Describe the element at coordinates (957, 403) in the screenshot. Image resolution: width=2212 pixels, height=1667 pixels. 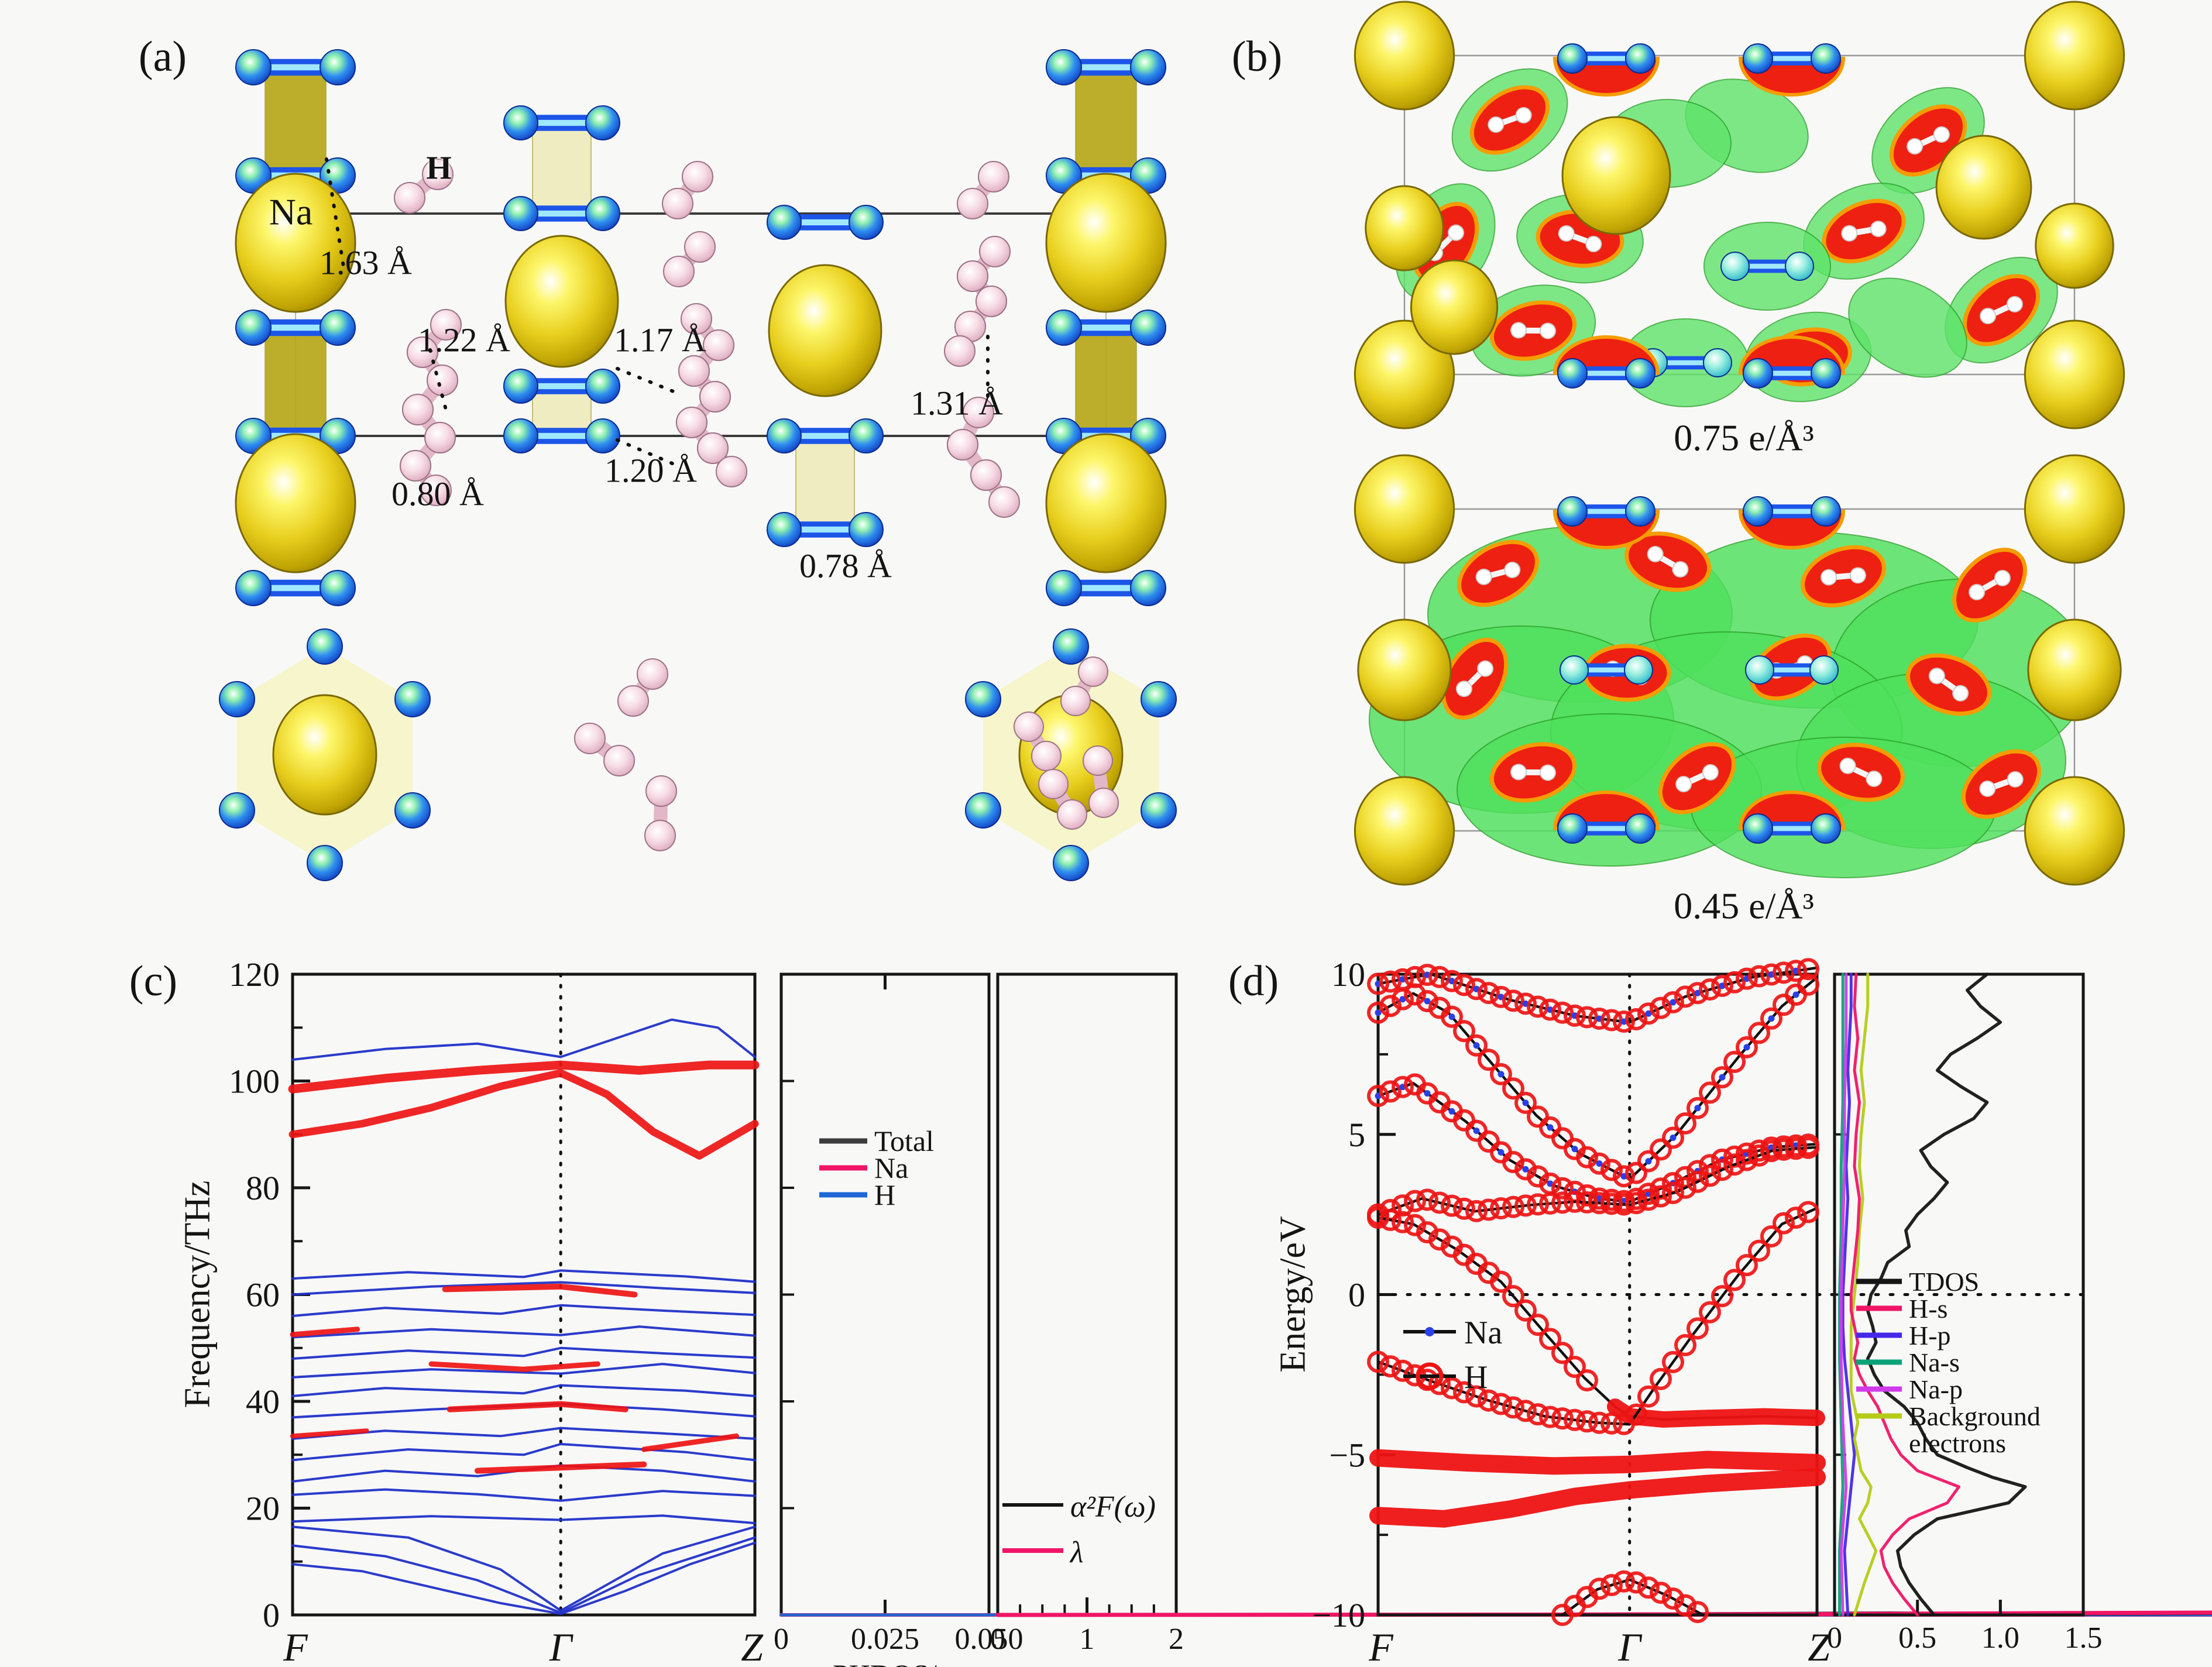
I see `bond-distance-label: 1.31 Å` at that location.